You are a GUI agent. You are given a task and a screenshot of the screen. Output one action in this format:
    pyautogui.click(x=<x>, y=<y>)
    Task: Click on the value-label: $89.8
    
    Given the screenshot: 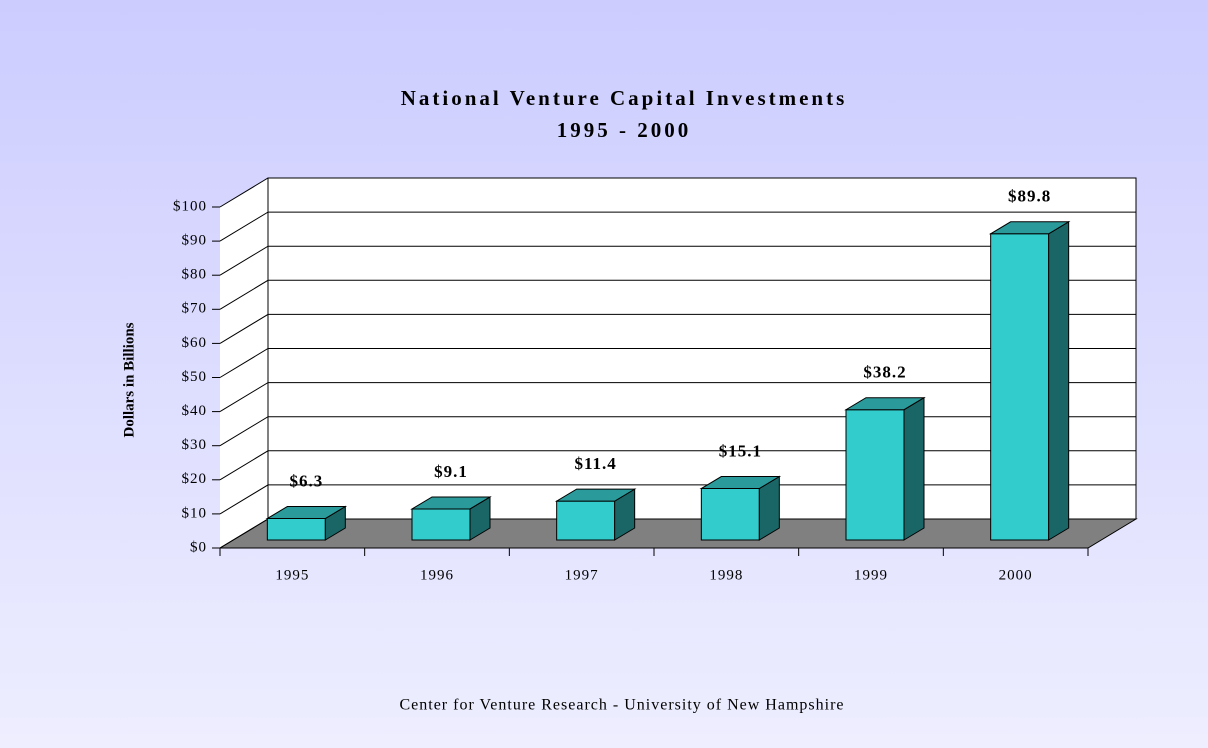 What is the action you would take?
    pyautogui.click(x=1029, y=196)
    